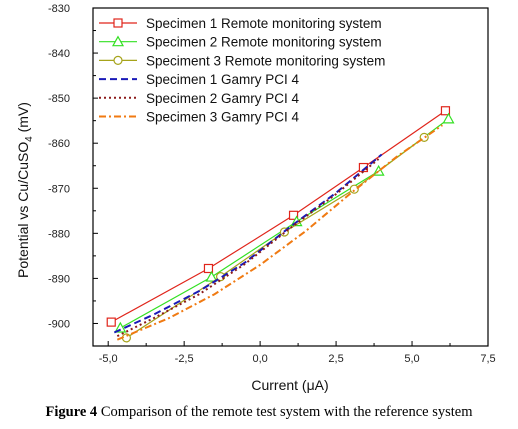  I want to click on x-axis-title-unit: (μA), so click(315, 385).